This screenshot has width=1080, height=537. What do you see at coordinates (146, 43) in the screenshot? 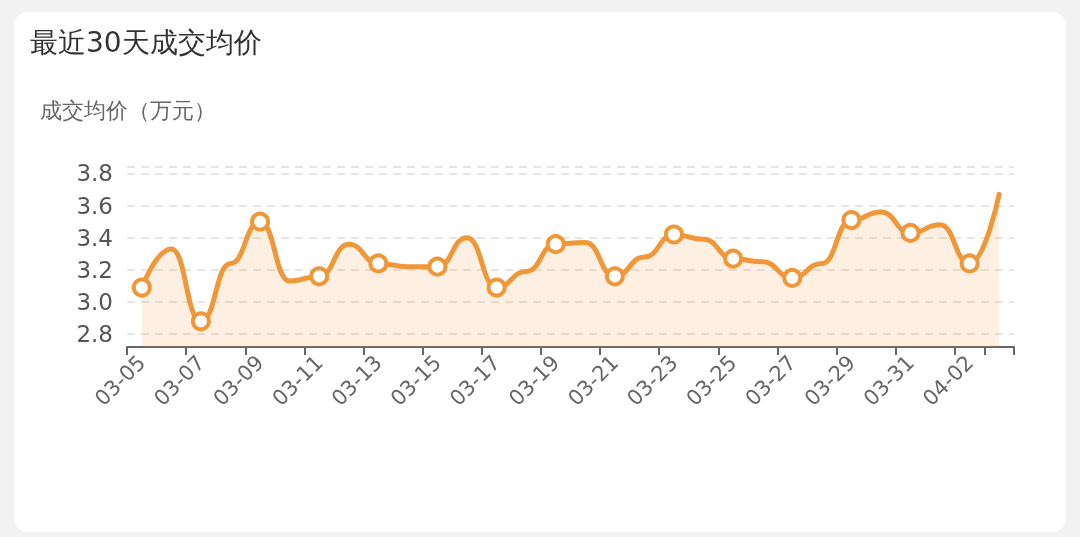
I see `chart-title: 最近30天成交均价` at bounding box center [146, 43].